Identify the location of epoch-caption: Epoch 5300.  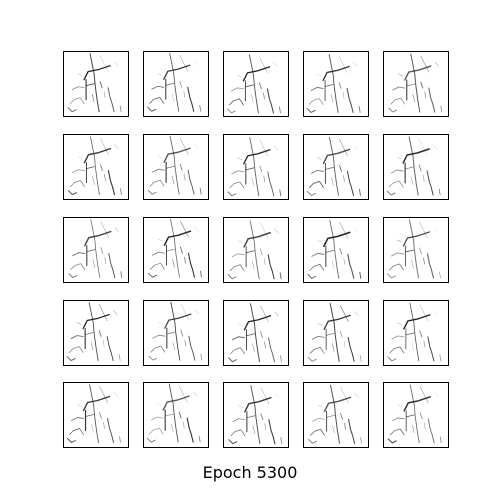
(250, 472).